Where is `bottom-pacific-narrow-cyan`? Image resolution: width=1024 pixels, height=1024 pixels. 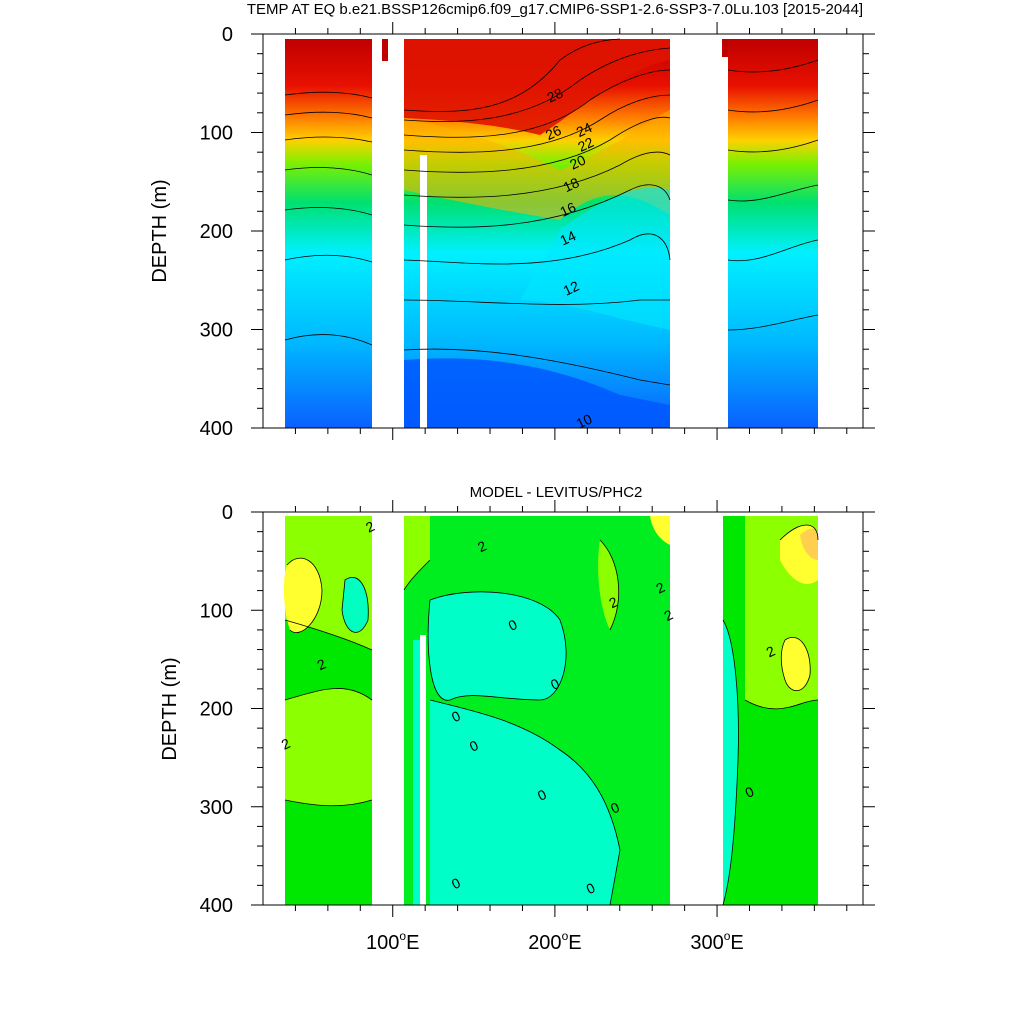 bottom-pacific-narrow-cyan is located at coordinates (418, 772).